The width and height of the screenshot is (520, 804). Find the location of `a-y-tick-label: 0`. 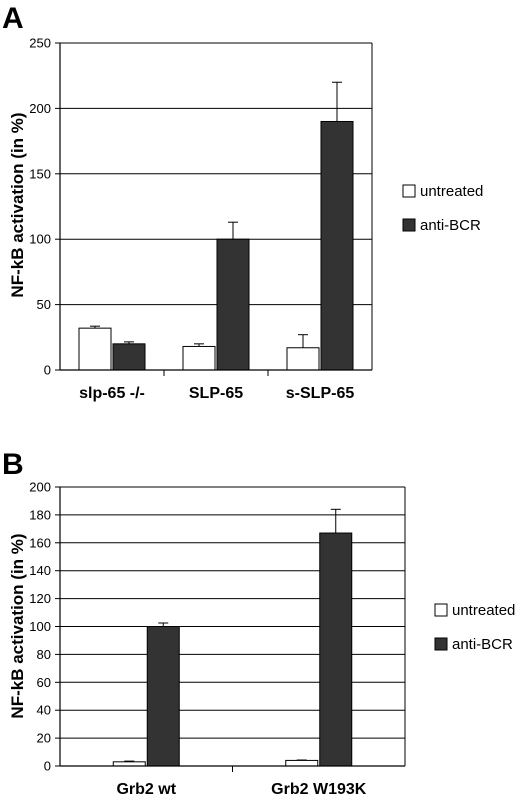

a-y-tick-label: 0 is located at coordinates (47, 370).